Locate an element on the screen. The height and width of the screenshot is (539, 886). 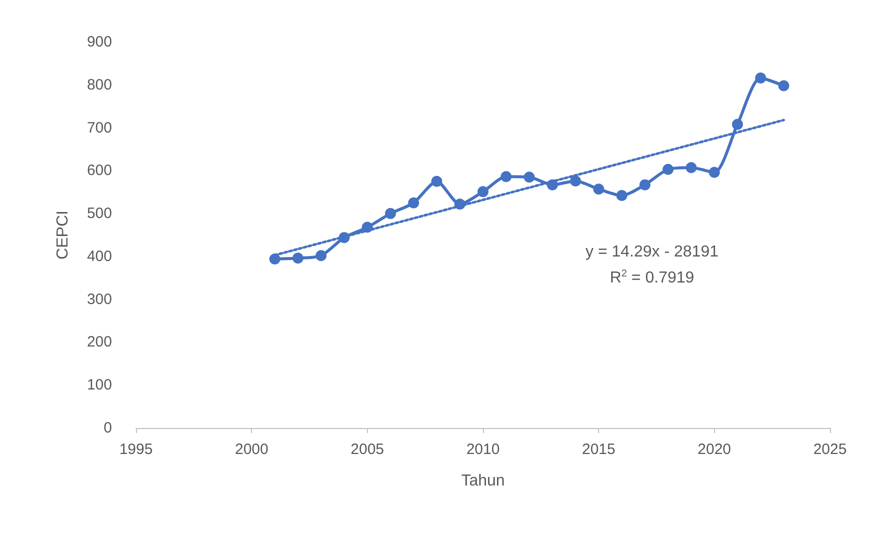
y-tick-label: 700 is located at coordinates (99, 127).